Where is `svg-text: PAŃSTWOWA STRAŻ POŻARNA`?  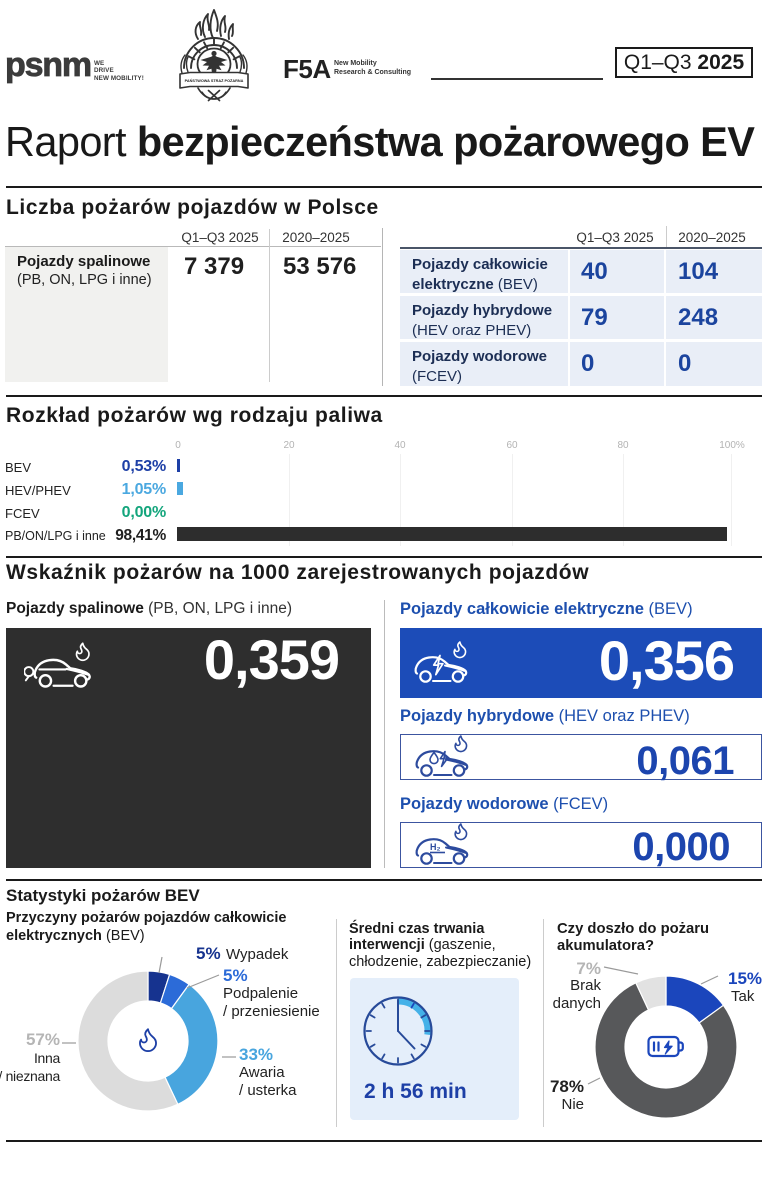
svg-text: PAŃSTWOWA STRAŻ POŻARNA is located at coordinates (214, 80).